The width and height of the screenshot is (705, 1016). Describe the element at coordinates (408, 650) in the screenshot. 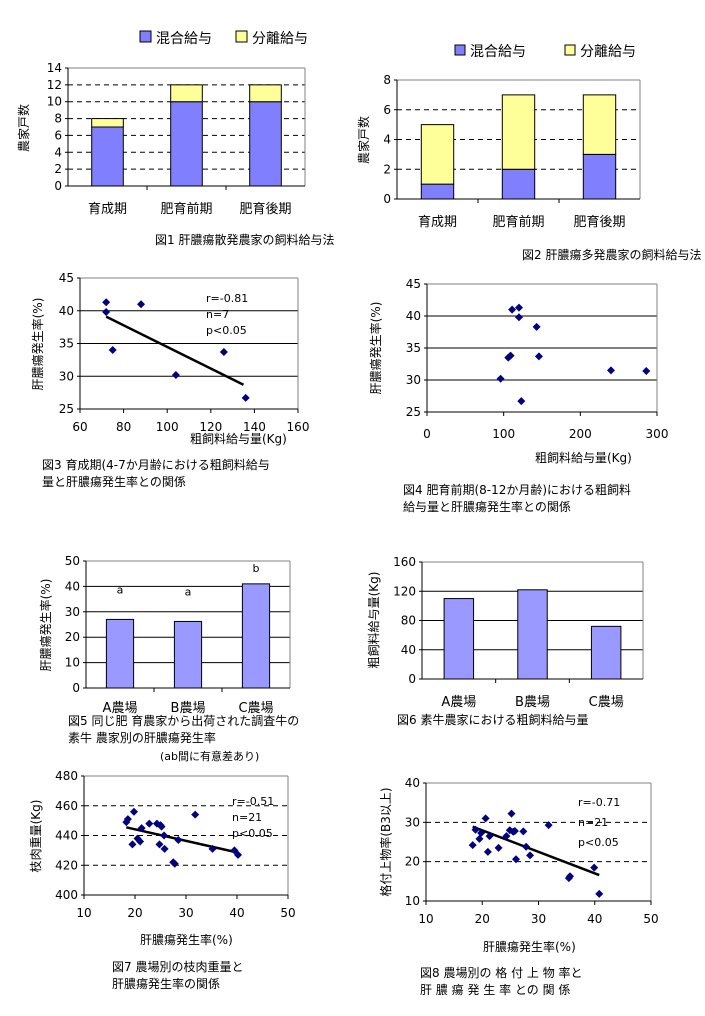

I see `fig6-ytick-label: 40` at that location.